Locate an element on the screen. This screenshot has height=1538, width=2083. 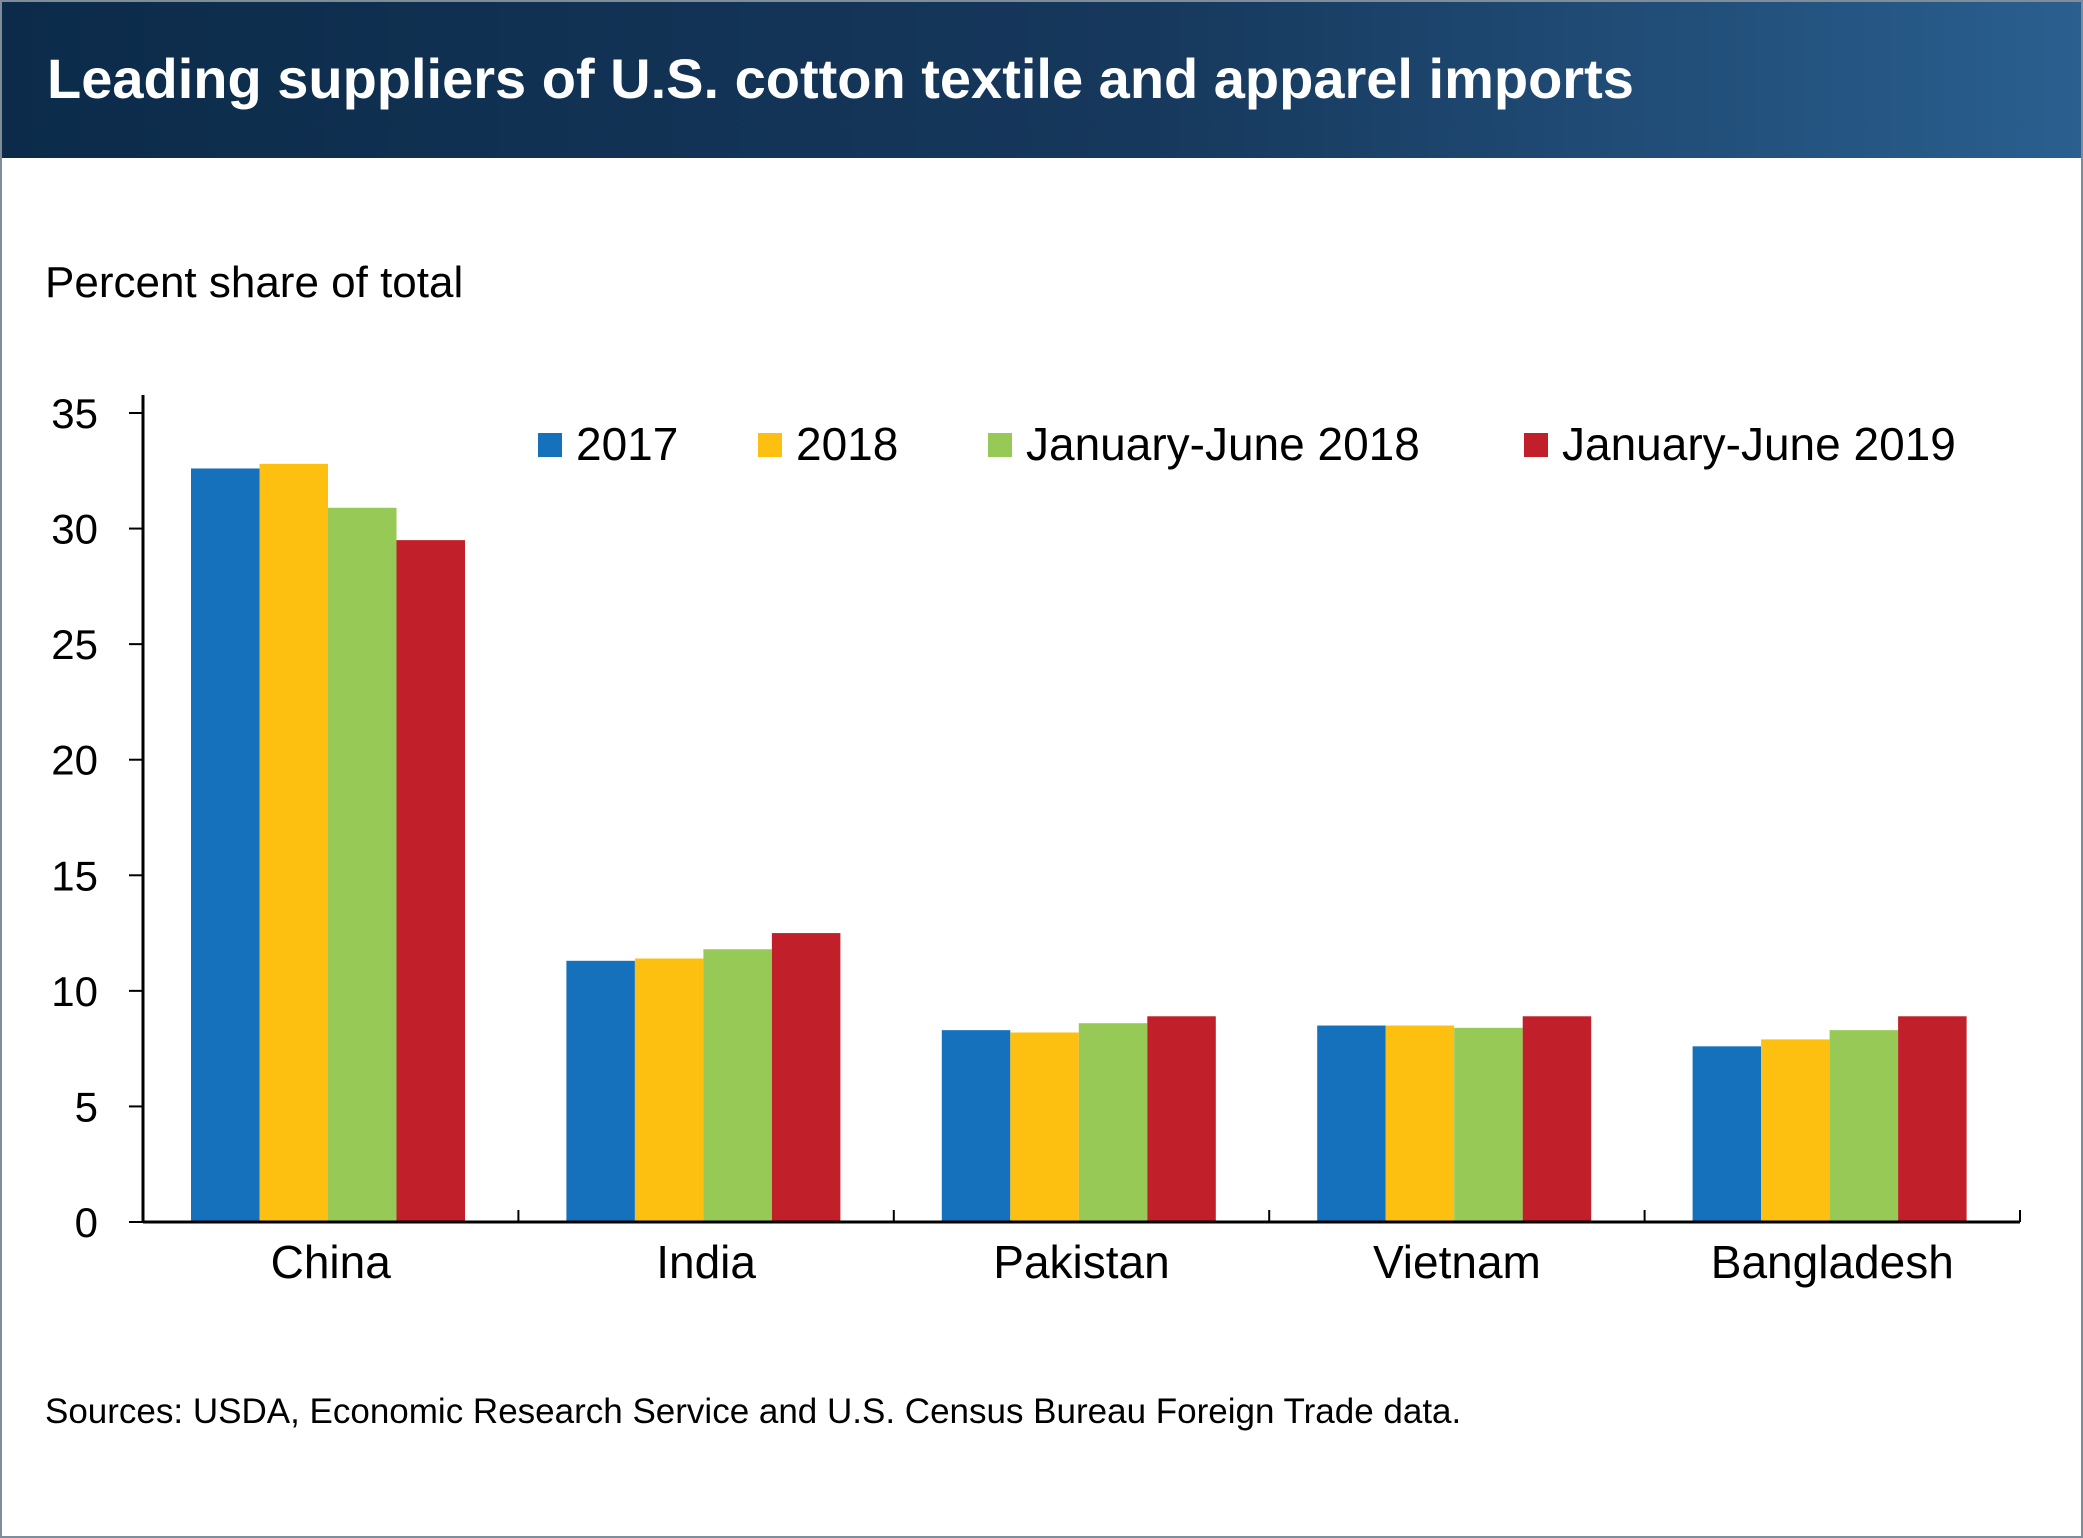
legend-label-4: January-June 2019 is located at coordinates (1759, 444).